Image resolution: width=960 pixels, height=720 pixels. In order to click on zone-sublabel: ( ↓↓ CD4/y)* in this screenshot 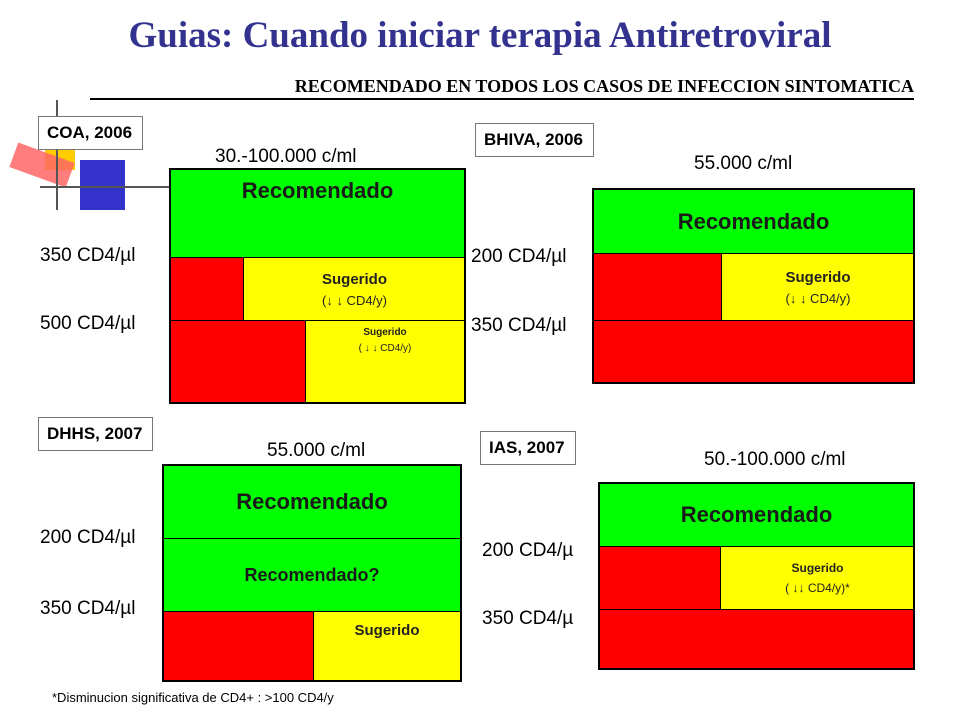, I will do `click(817, 588)`.